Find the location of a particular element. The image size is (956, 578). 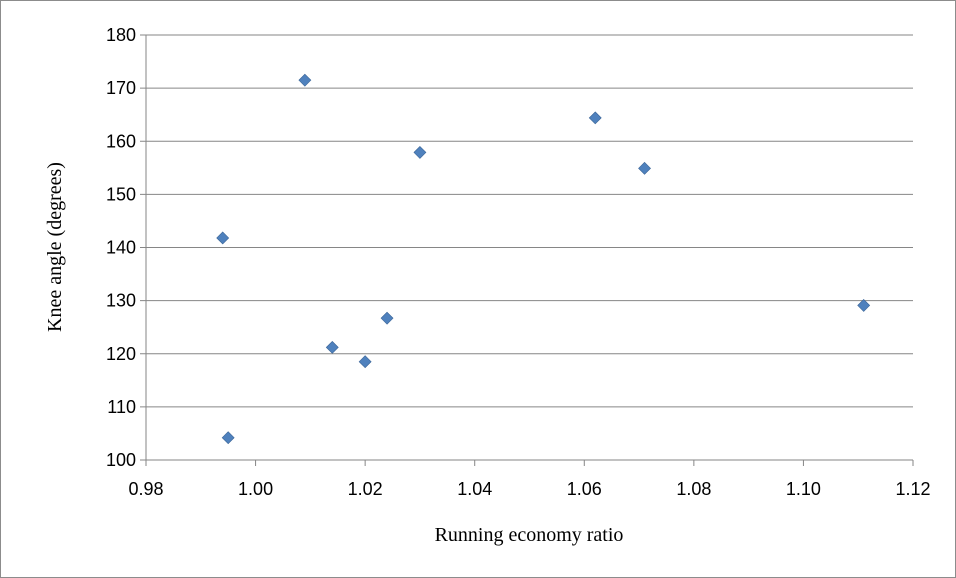

y-tick-label: 140 is located at coordinates (121, 248).